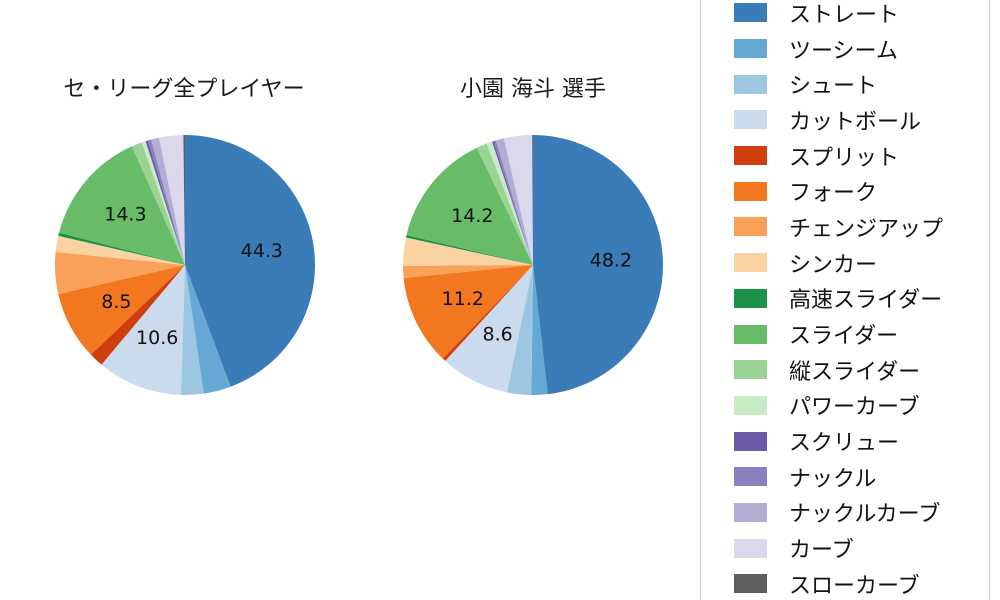  Describe the element at coordinates (865, 515) in the screenshot. I see `legend-label: ナックルカーブ` at that location.